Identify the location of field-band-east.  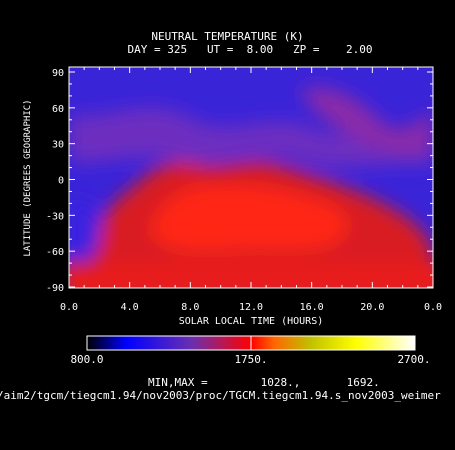
(366, 121).